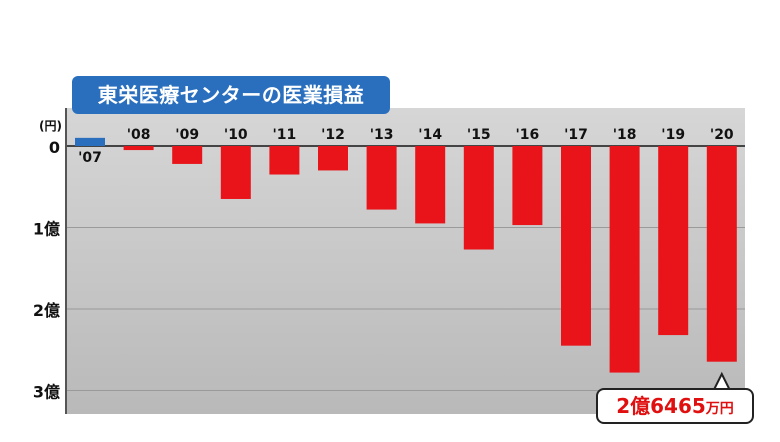 The height and width of the screenshot is (442, 780). What do you see at coordinates (382, 135) in the screenshot?
I see `x-tick-label: '13` at bounding box center [382, 135].